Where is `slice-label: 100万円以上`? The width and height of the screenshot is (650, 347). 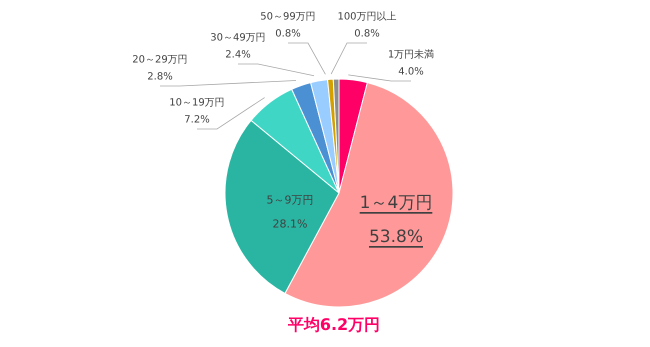
slice-label: 100万円以上 is located at coordinates (367, 16).